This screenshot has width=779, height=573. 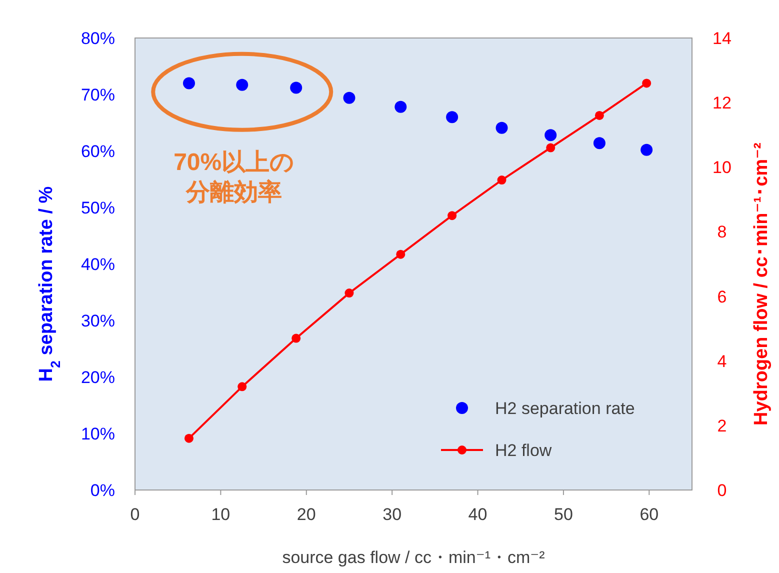 I want to click on y2-tick-label: 10, so click(x=722, y=168).